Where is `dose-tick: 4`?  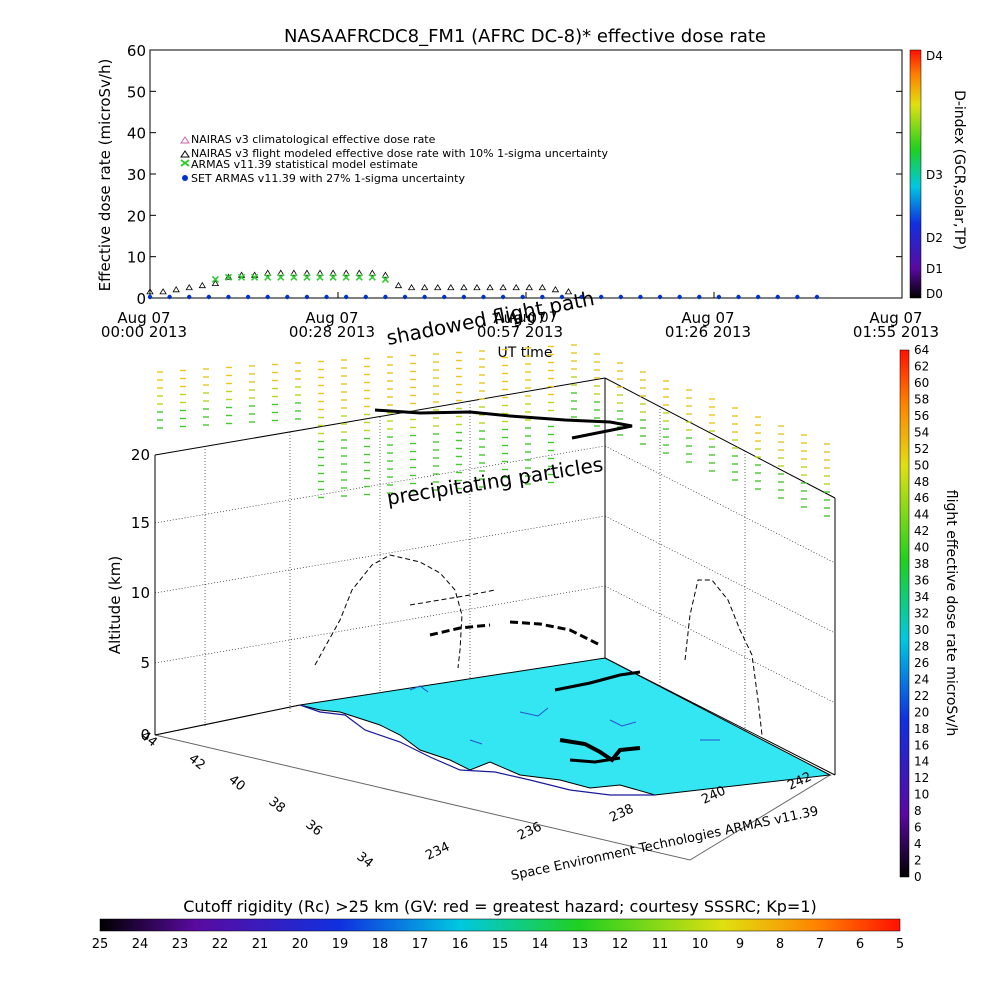
dose-tick: 4 is located at coordinates (918, 844).